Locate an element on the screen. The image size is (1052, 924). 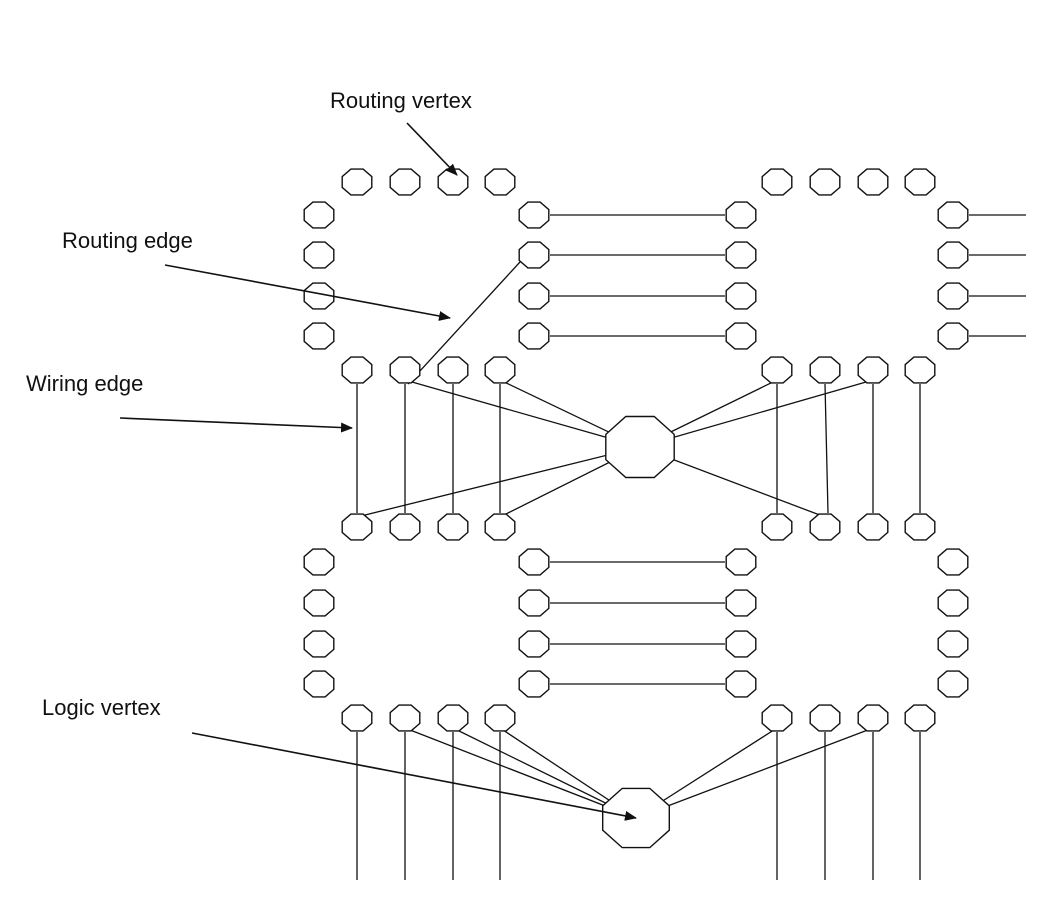
annotation-wiring-edge: Wiring edge is located at coordinates (189, 402).